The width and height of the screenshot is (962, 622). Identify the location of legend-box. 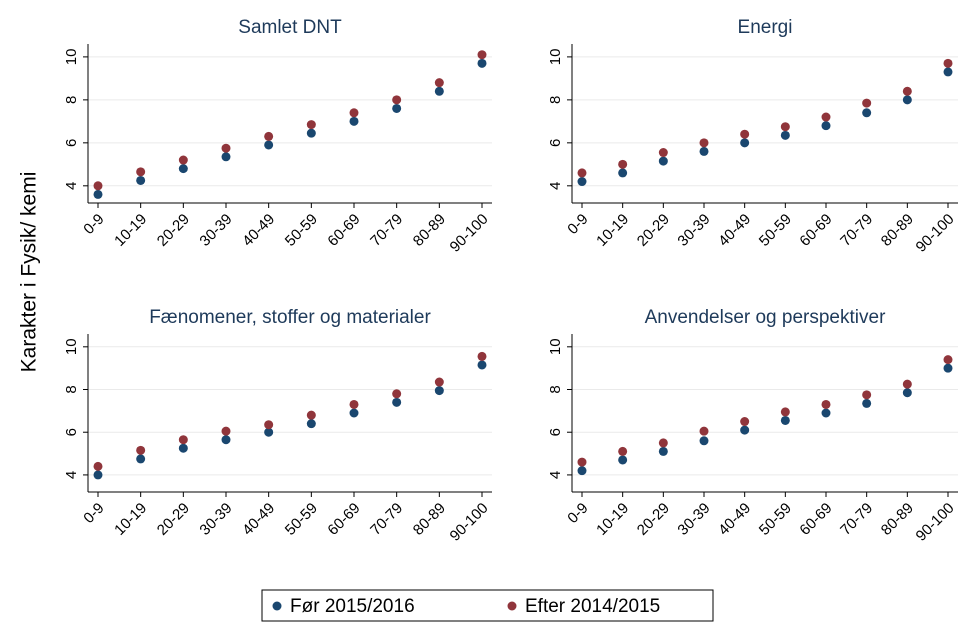
(487, 605).